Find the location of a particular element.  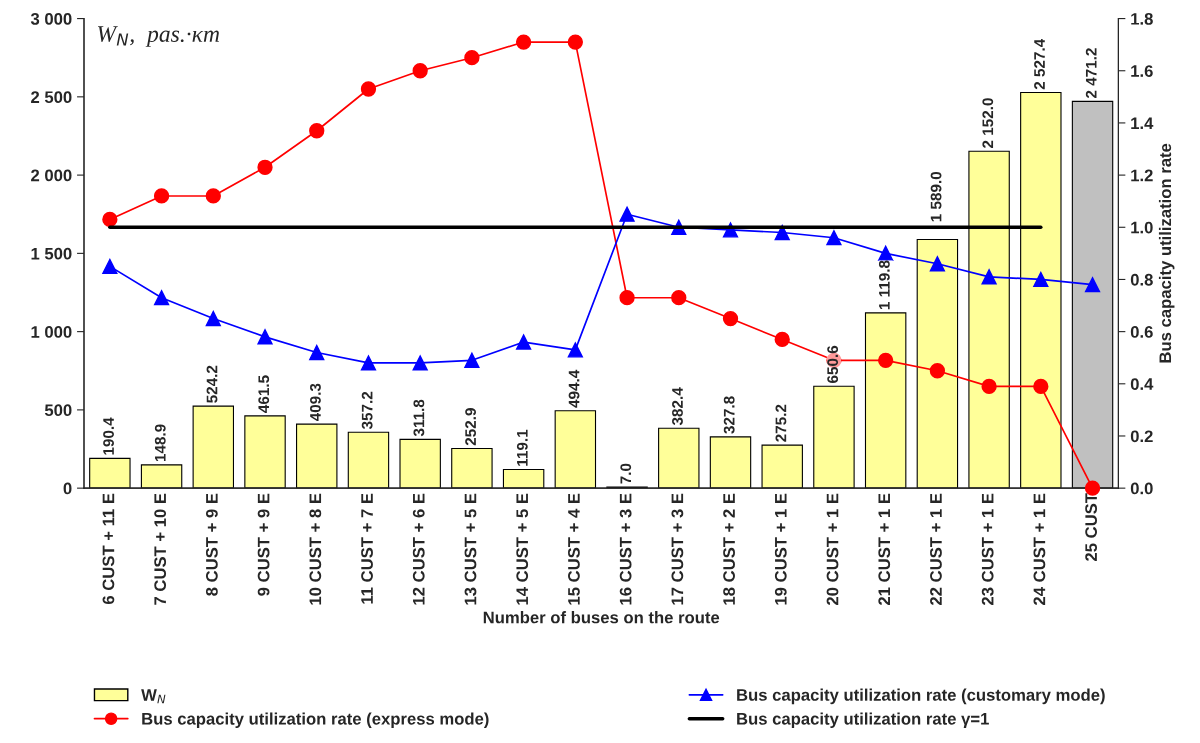

y-axis-title: W$_{N}$, pas.·κm is located at coordinates (158, 36).